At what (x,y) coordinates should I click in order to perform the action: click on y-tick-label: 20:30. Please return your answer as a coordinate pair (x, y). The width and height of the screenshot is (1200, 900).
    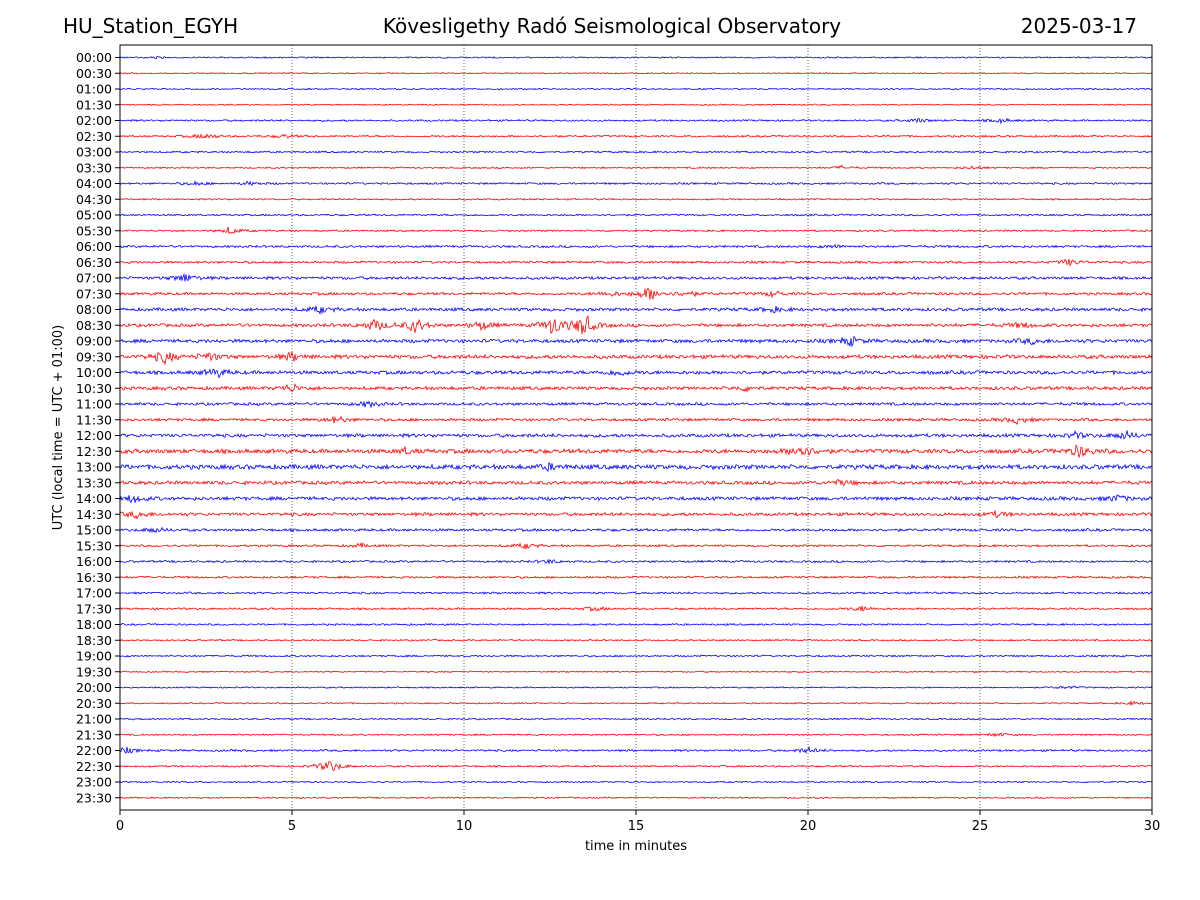
    Looking at the image, I should click on (94, 703).